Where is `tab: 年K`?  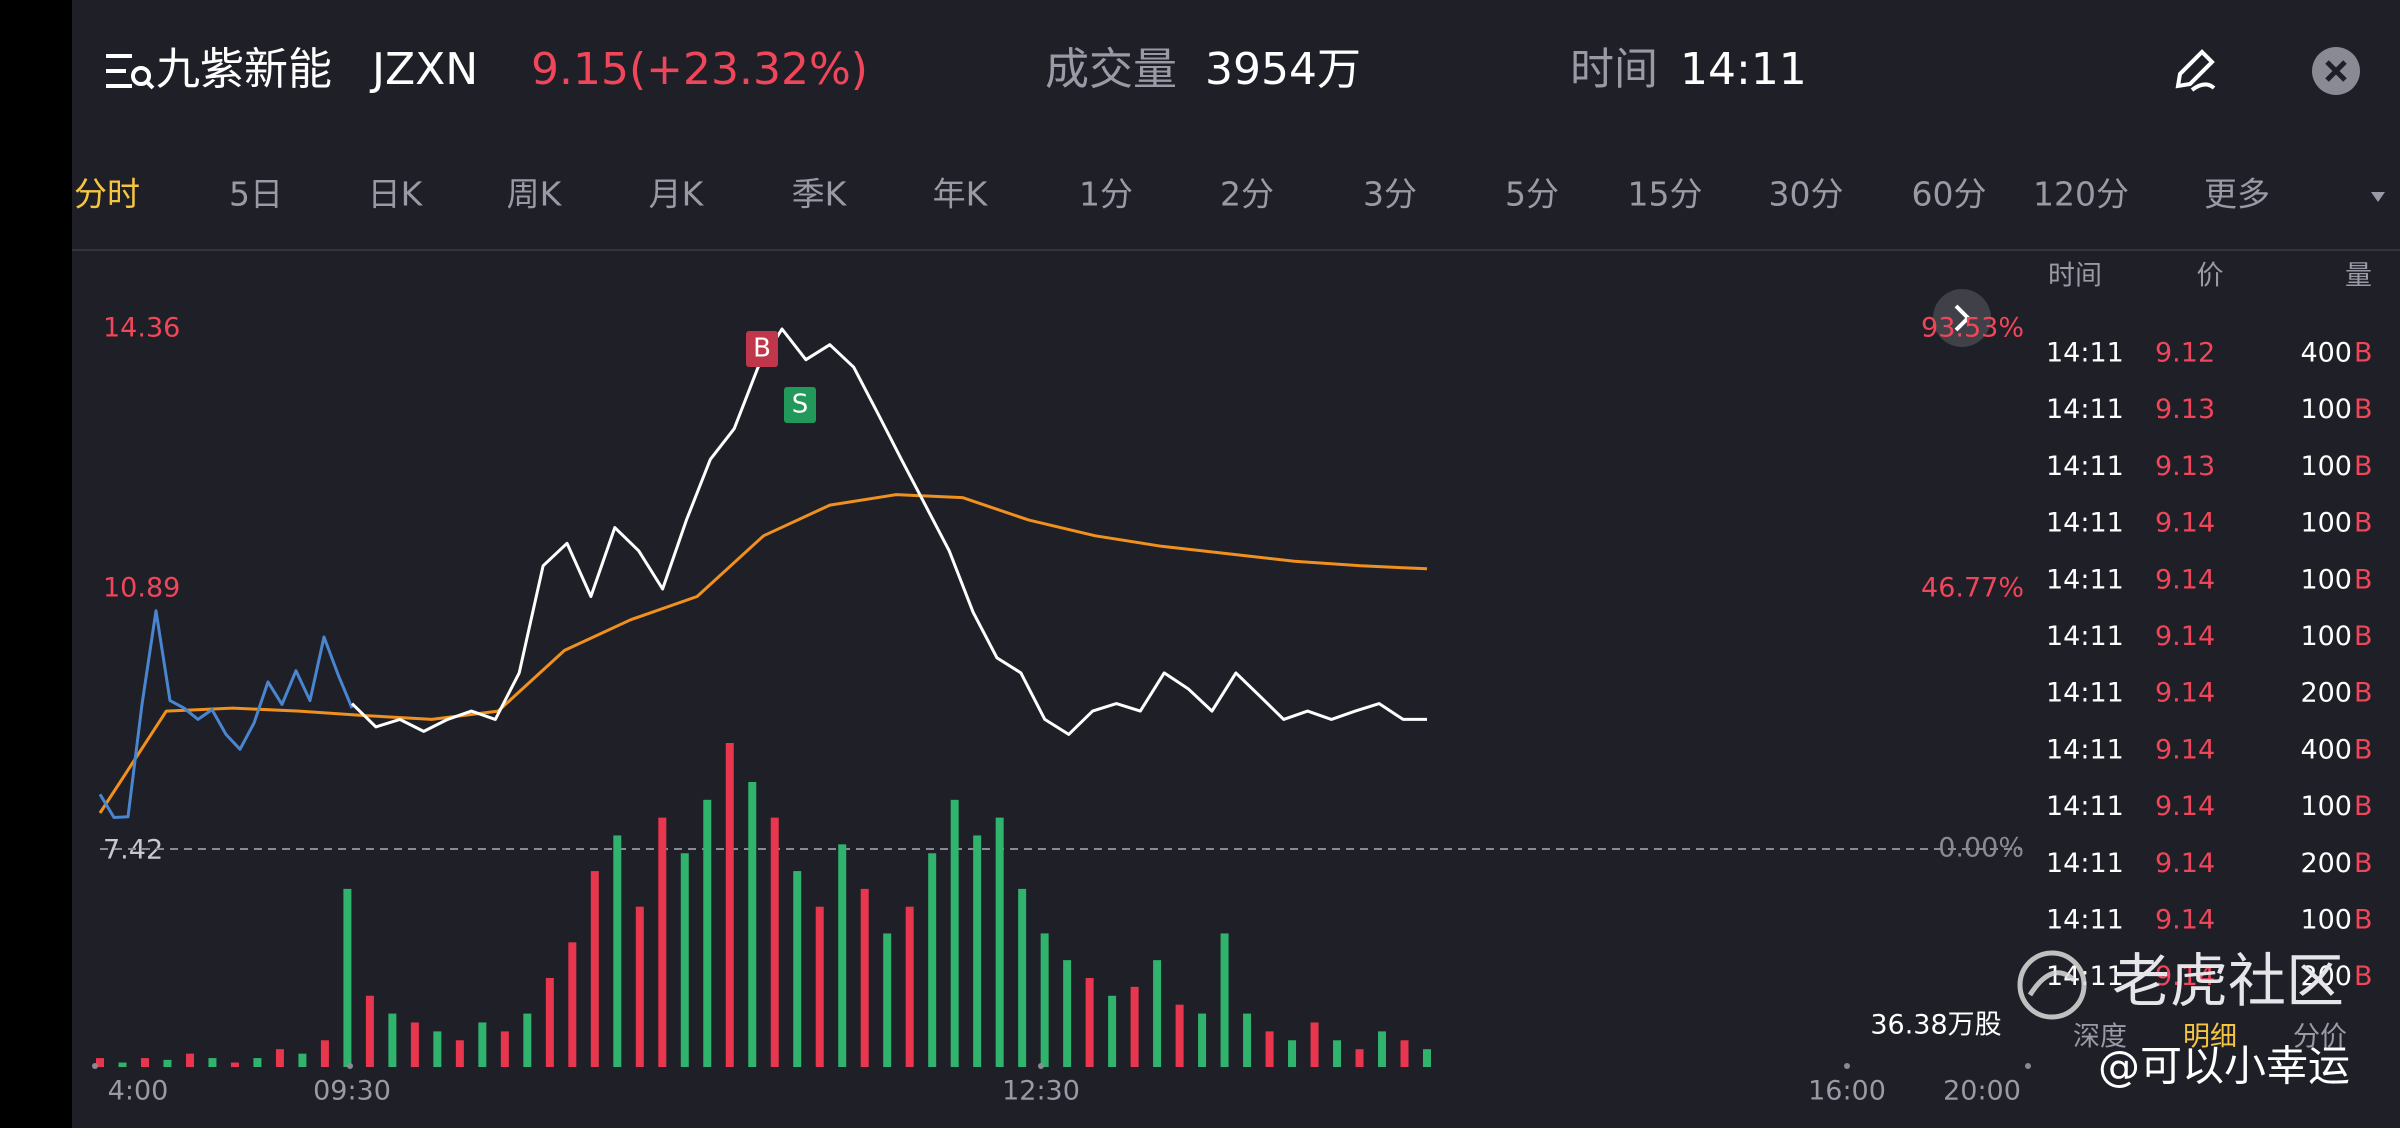 tab: 年K is located at coordinates (961, 194).